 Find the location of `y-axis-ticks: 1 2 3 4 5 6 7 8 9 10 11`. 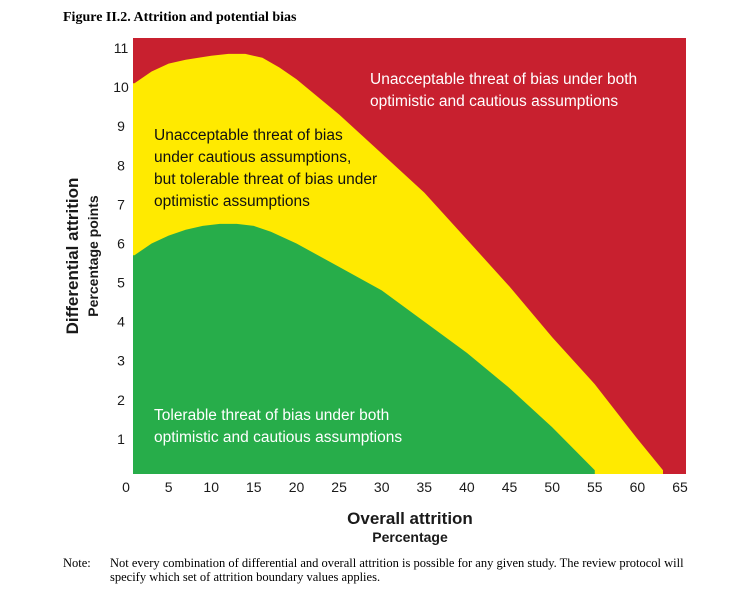

y-axis-ticks: 1 2 3 4 5 6 7 8 9 10 11 is located at coordinates (121, 243).